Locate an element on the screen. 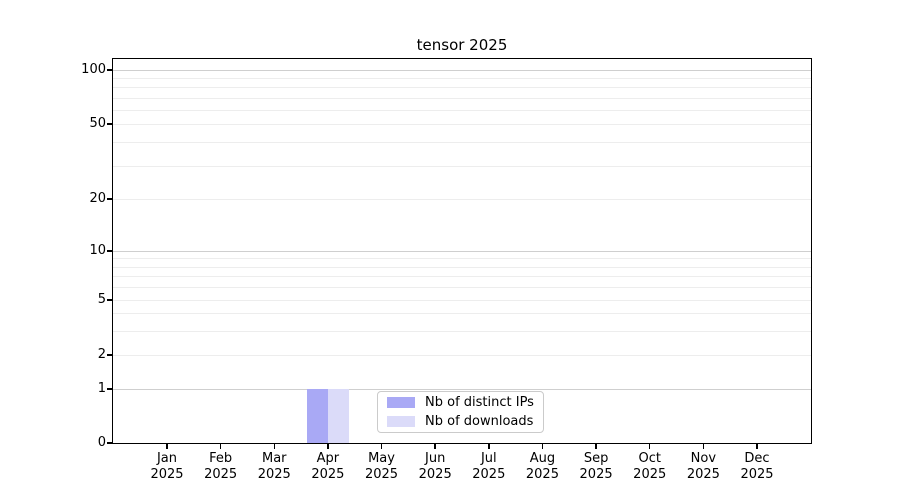 The width and height of the screenshot is (900, 500). legend-item: Nb of downloads is located at coordinates (460, 422).